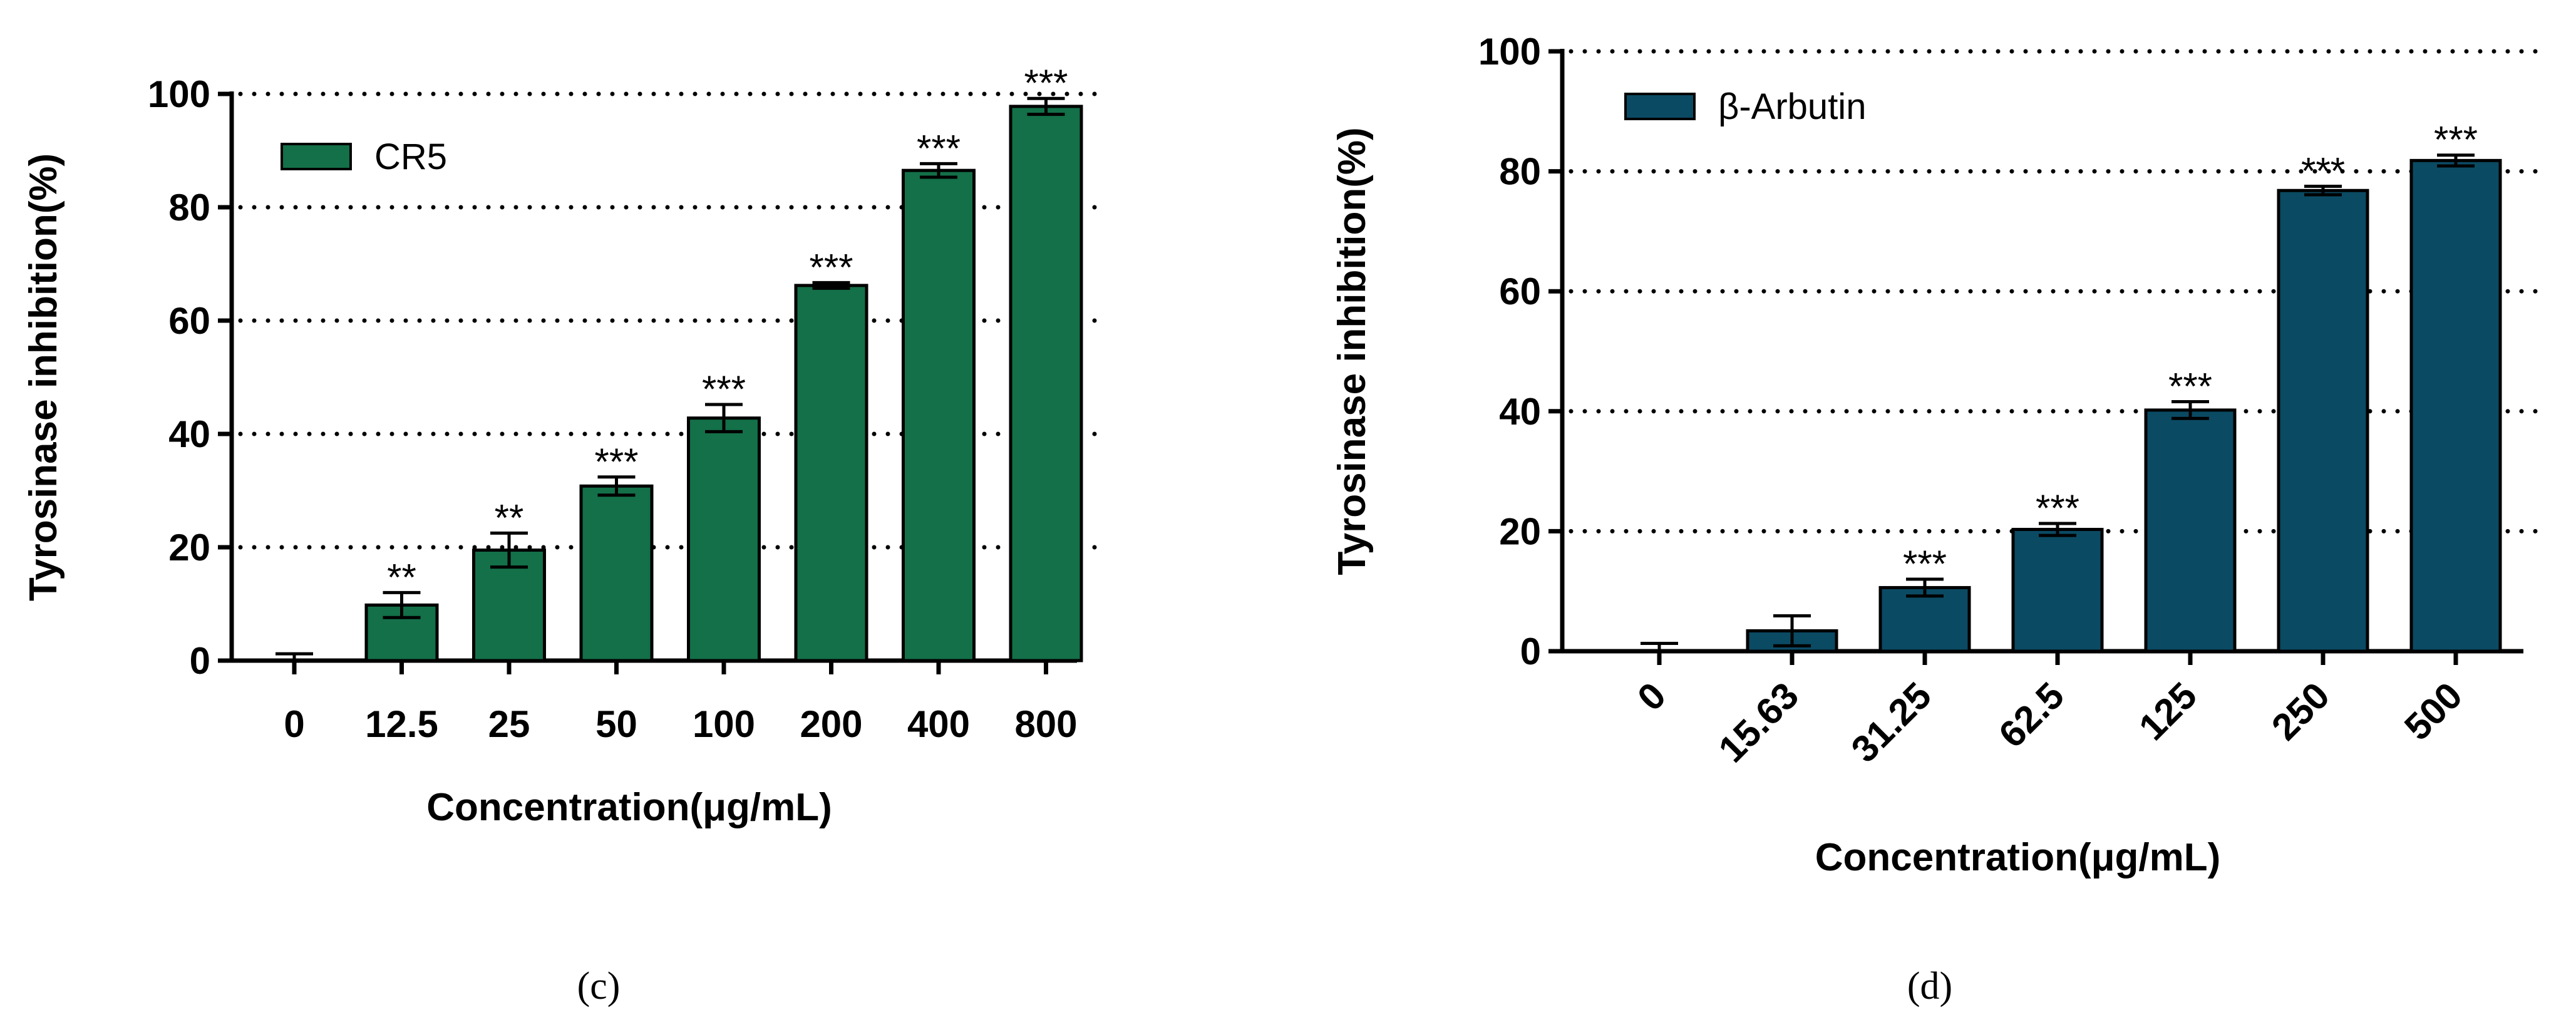  What do you see at coordinates (402, 604) in the screenshot?
I see `error-bar-12.5` at bounding box center [402, 604].